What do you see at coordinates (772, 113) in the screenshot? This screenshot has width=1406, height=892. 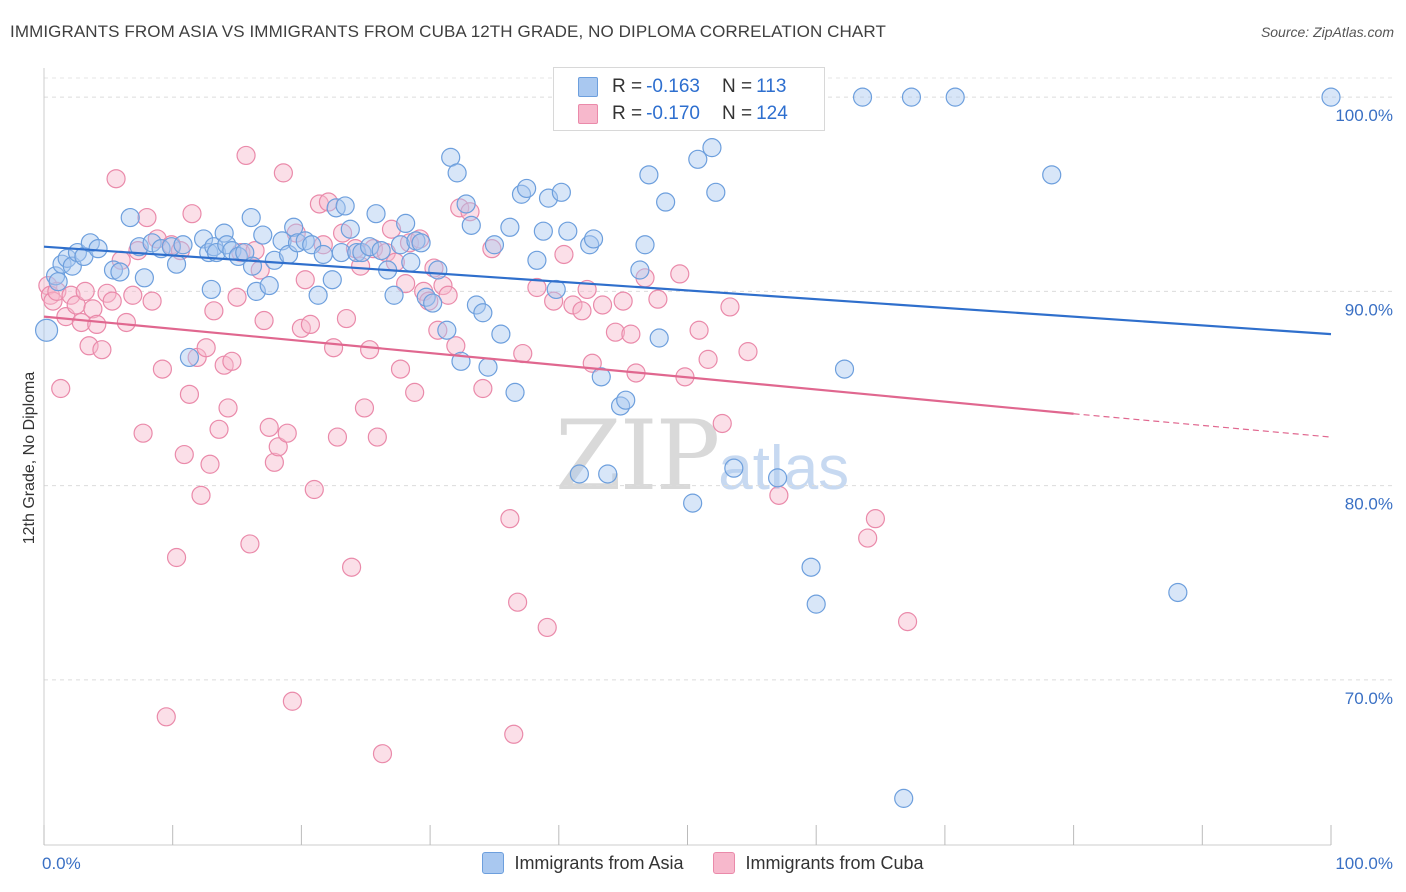 I see `legend-n-value-cuba: 124` at bounding box center [772, 113].